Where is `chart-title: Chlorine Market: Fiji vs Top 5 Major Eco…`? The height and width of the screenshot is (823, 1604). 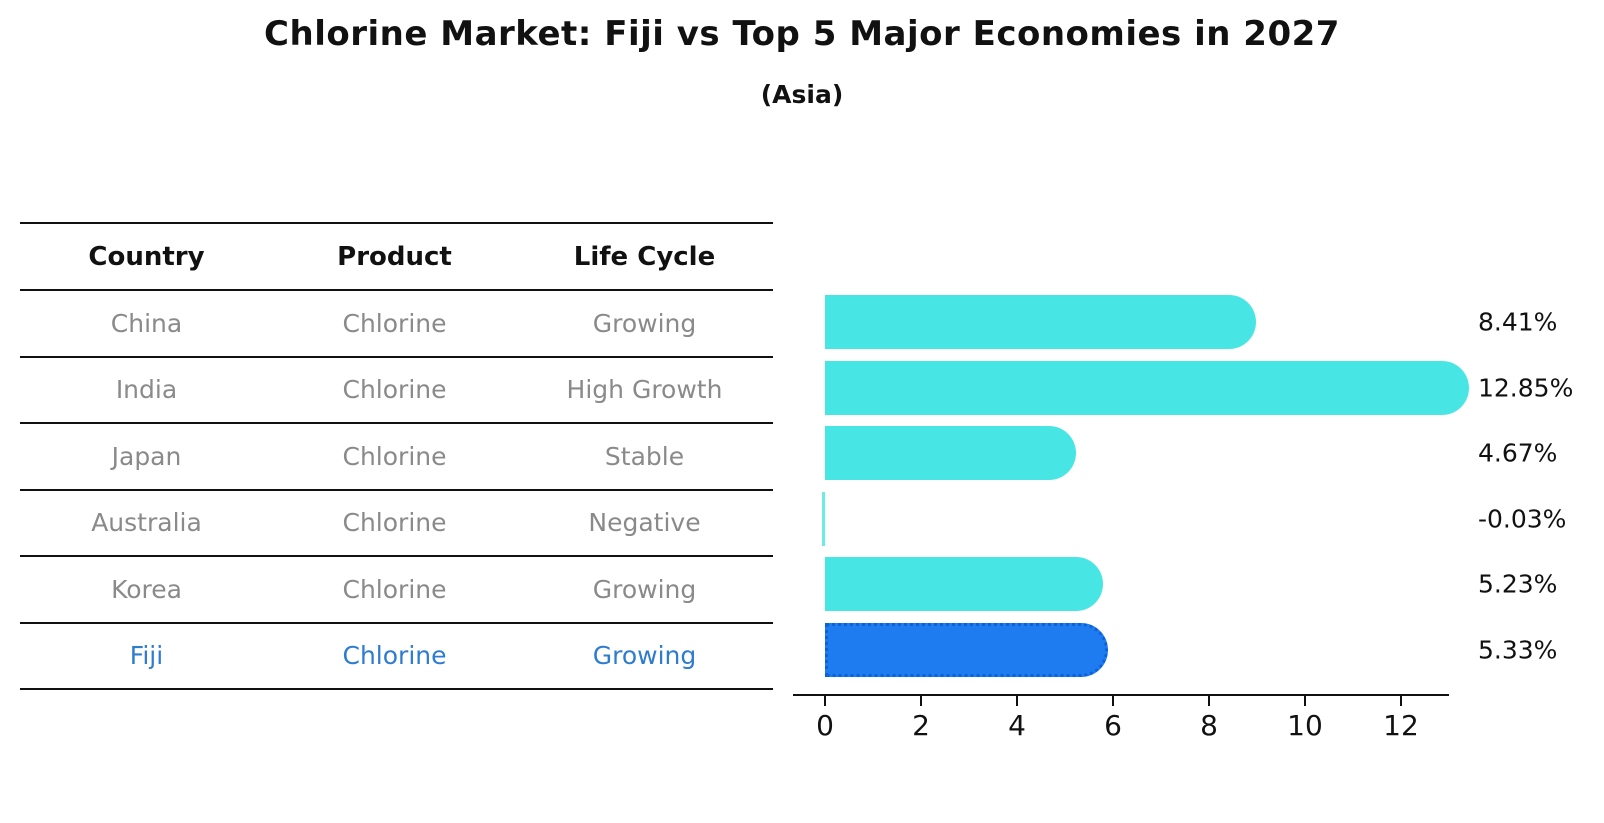
chart-title: Chlorine Market: Fiji vs Top 5 Major Eco… is located at coordinates (802, 34).